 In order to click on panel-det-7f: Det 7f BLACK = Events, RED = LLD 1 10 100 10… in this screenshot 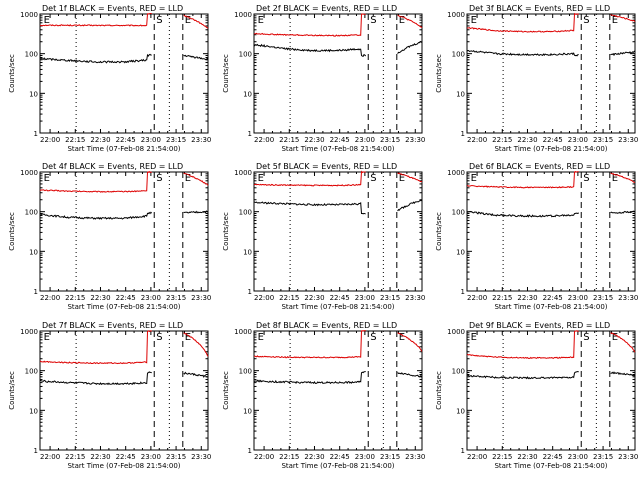, I will do `click(109, 395)`.